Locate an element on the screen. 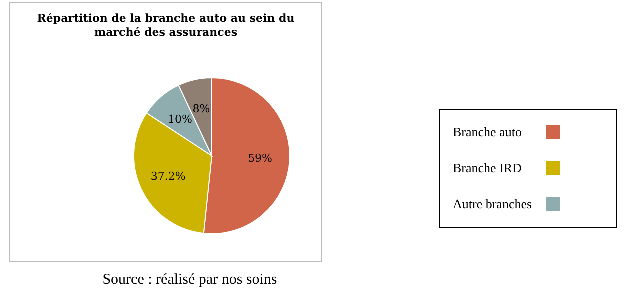 The width and height of the screenshot is (629, 297). data-label: 10% is located at coordinates (180, 119).